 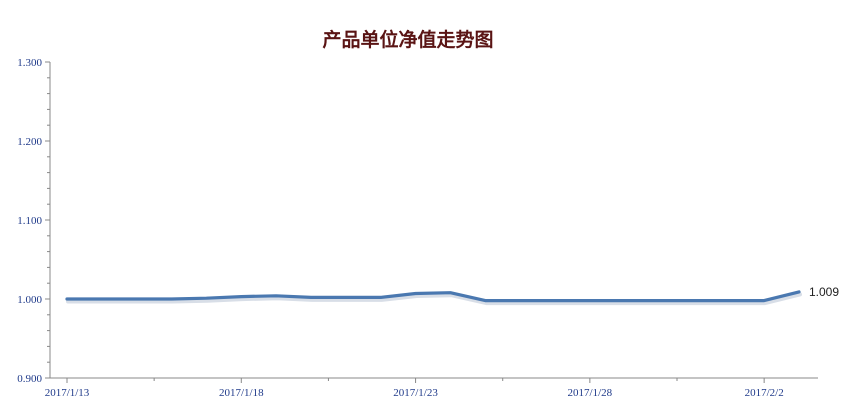 What do you see at coordinates (67, 393) in the screenshot?
I see `x-tick-label: 2017/1/13` at bounding box center [67, 393].